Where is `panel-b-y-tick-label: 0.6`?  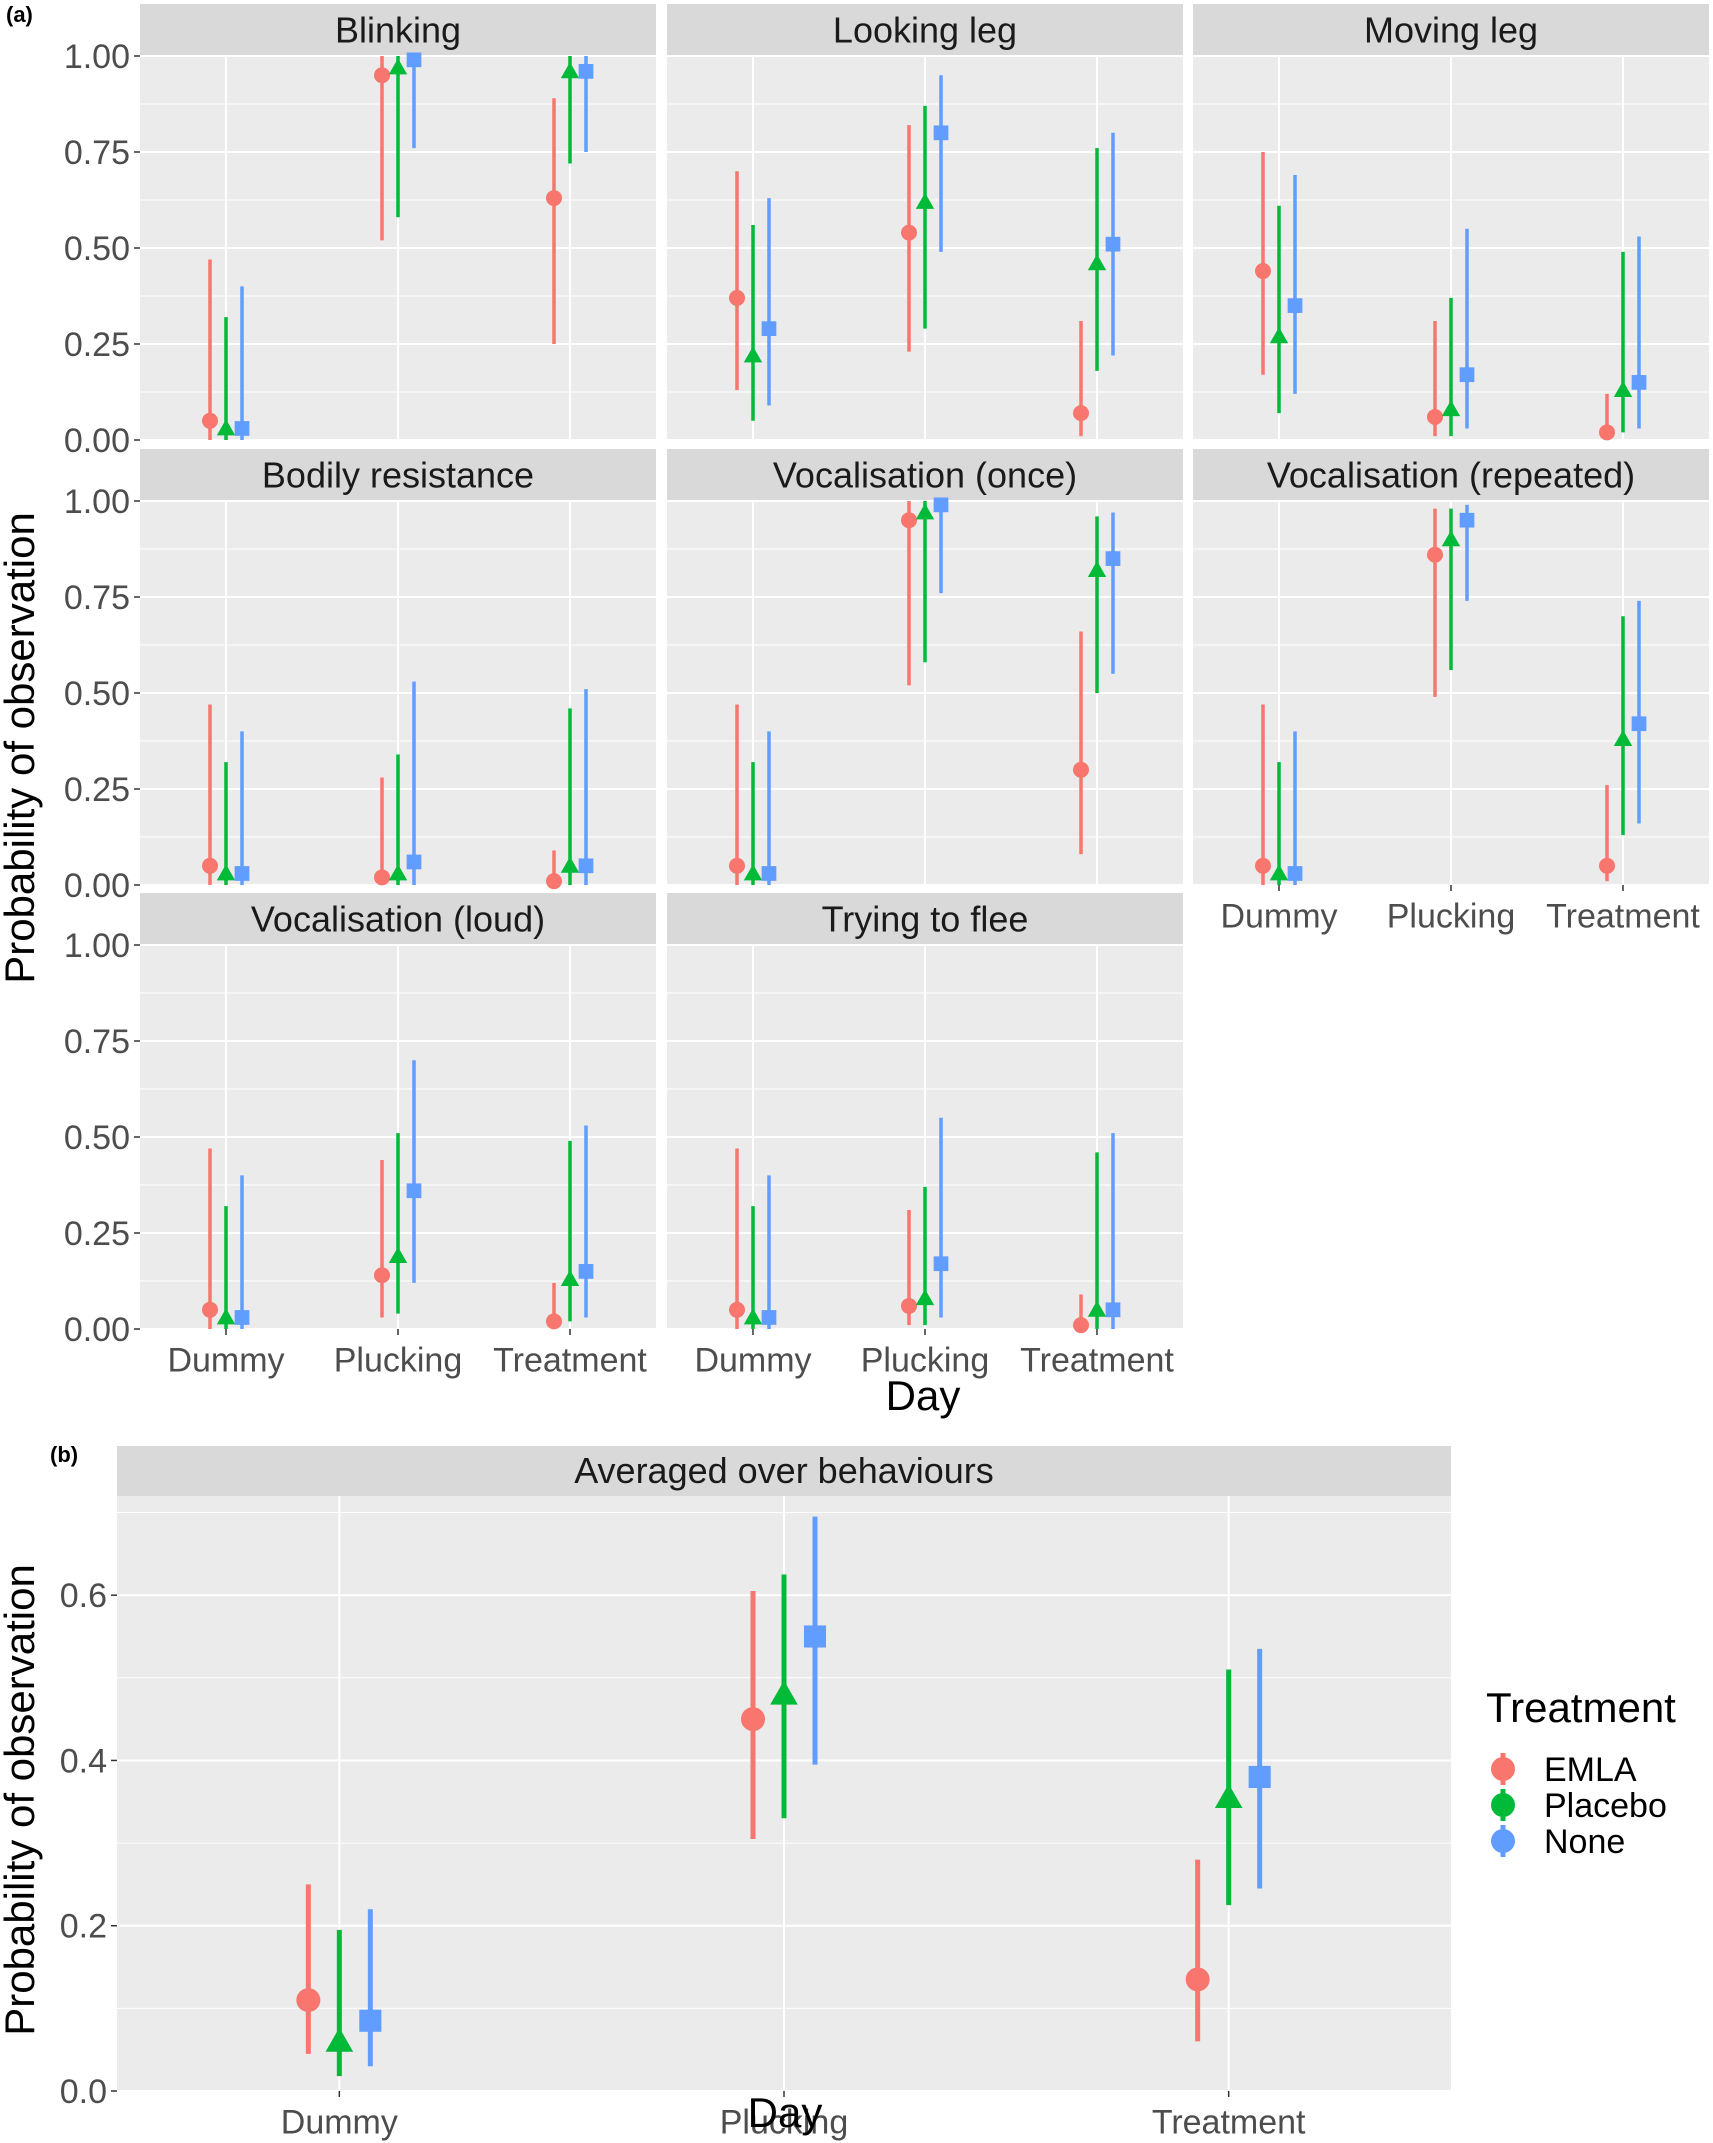
panel-b-y-tick-label: 0.6 is located at coordinates (83, 1596).